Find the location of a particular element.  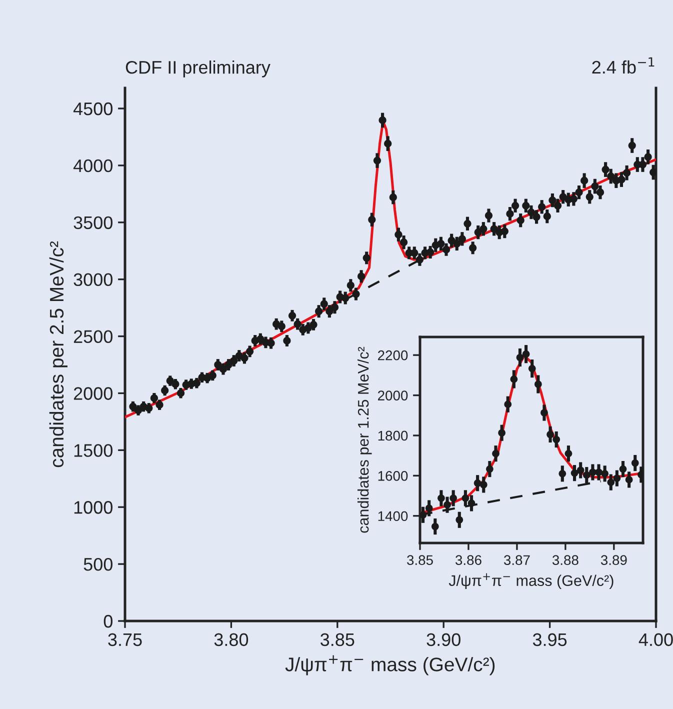

y-tick-label: 3000 is located at coordinates (93, 279).